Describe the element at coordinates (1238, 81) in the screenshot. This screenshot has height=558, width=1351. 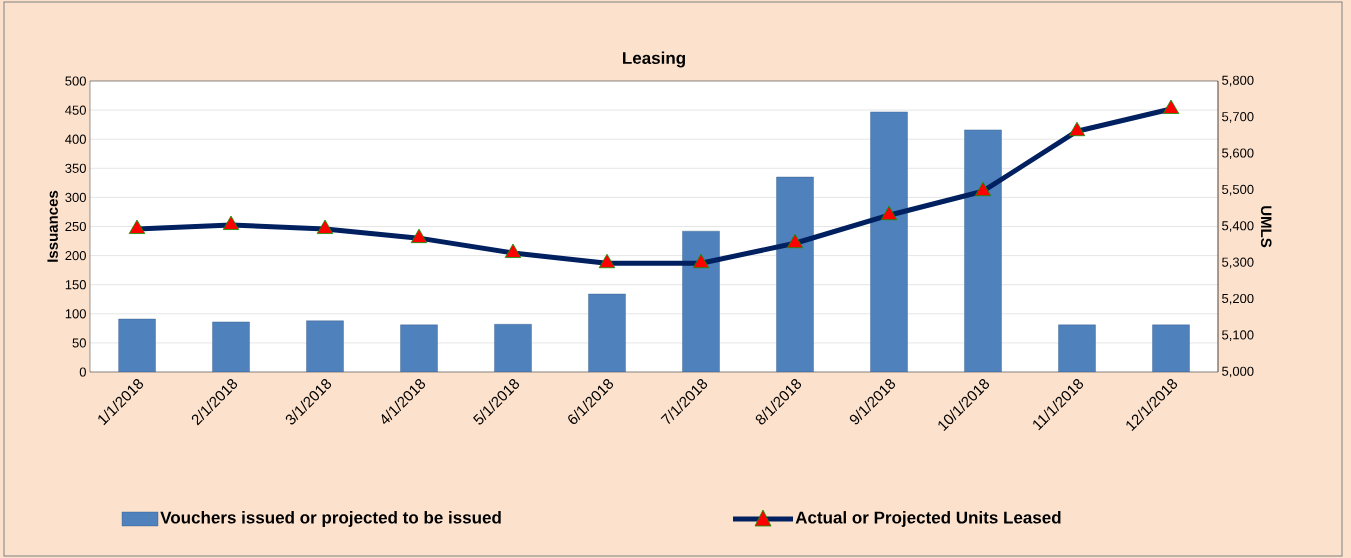
I see `y2-tick-label: 5,800` at that location.